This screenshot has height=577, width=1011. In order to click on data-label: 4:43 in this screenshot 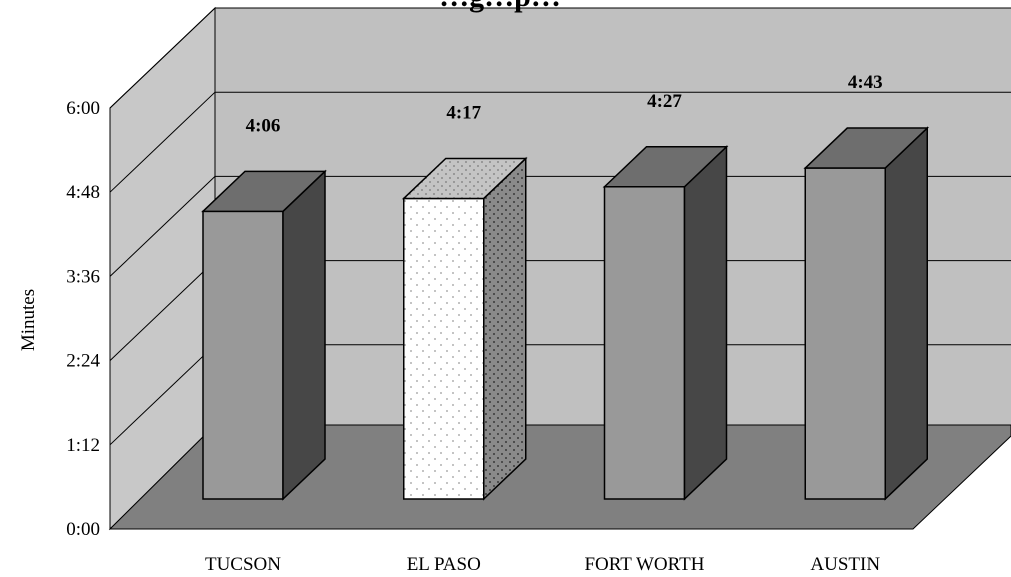, I will do `click(865, 82)`.